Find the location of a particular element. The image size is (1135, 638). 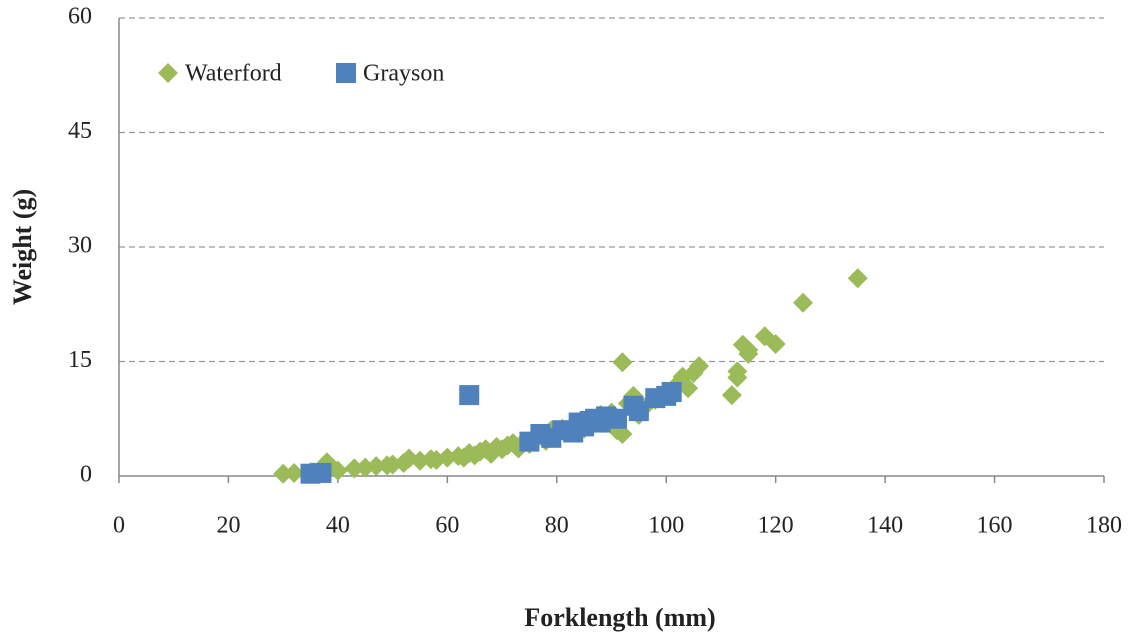

x-tick-label: 100 is located at coordinates (666, 526).